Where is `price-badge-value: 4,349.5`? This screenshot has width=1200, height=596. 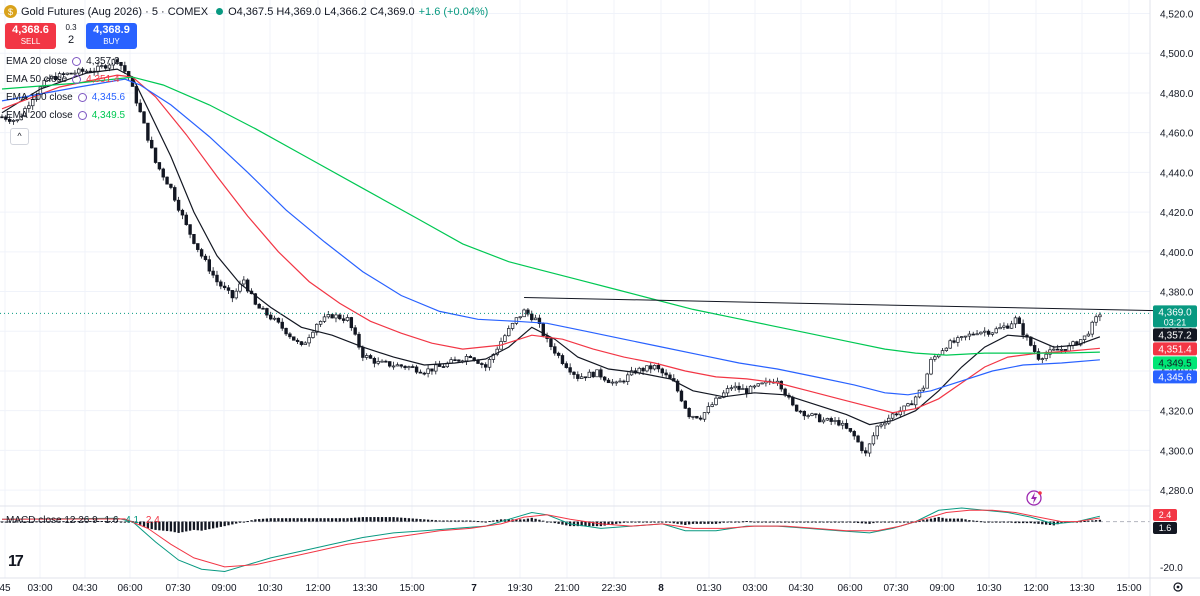 price-badge-value: 4,349.5 is located at coordinates (1175, 363).